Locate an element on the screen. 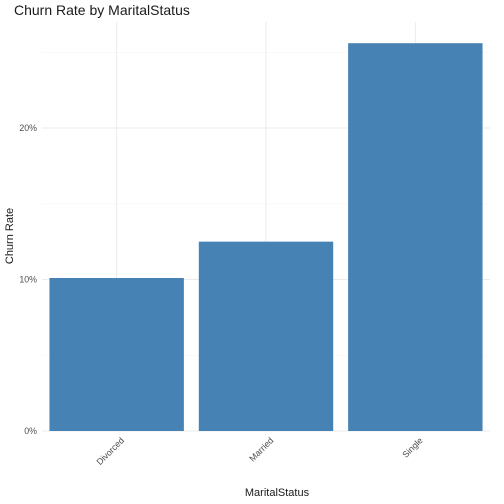 Image resolution: width=504 pixels, height=504 pixels. x-tick-label: Divorced is located at coordinates (110, 451).